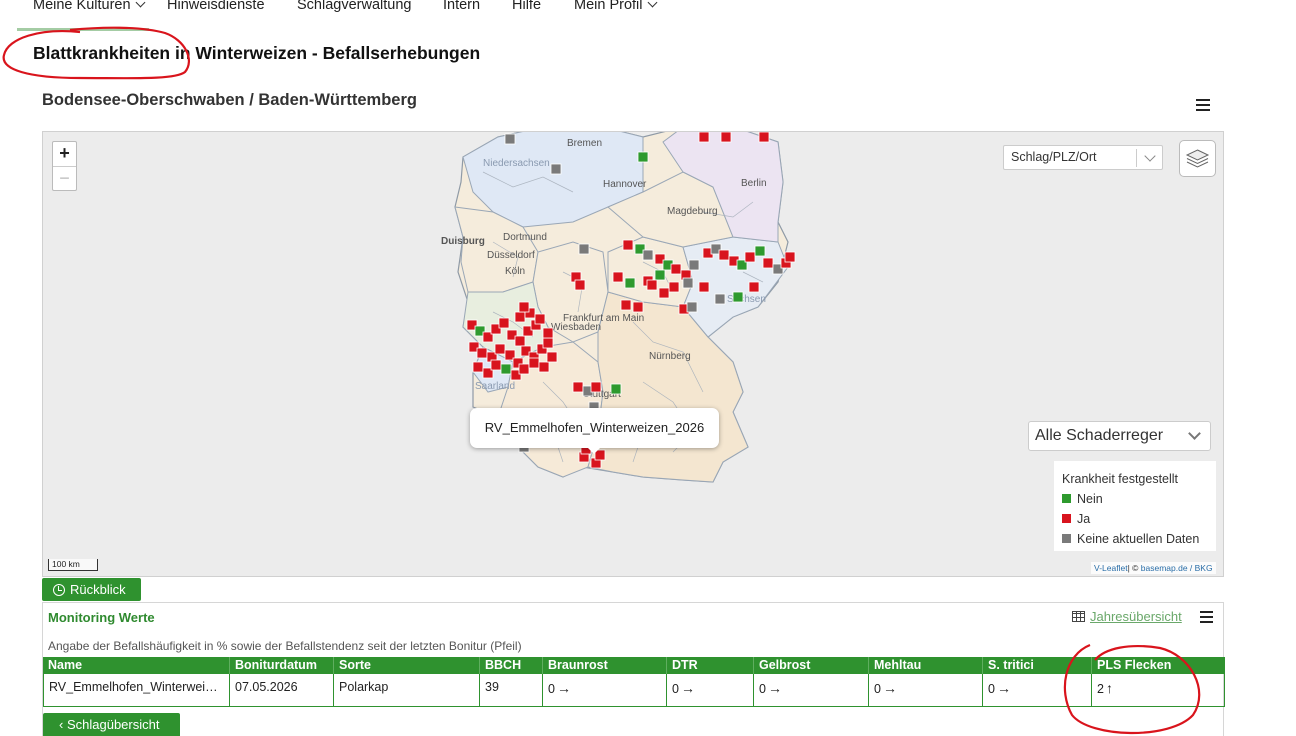  I want to click on nav-item-meine-kulturen: Meine Kulturen, so click(89, 6).